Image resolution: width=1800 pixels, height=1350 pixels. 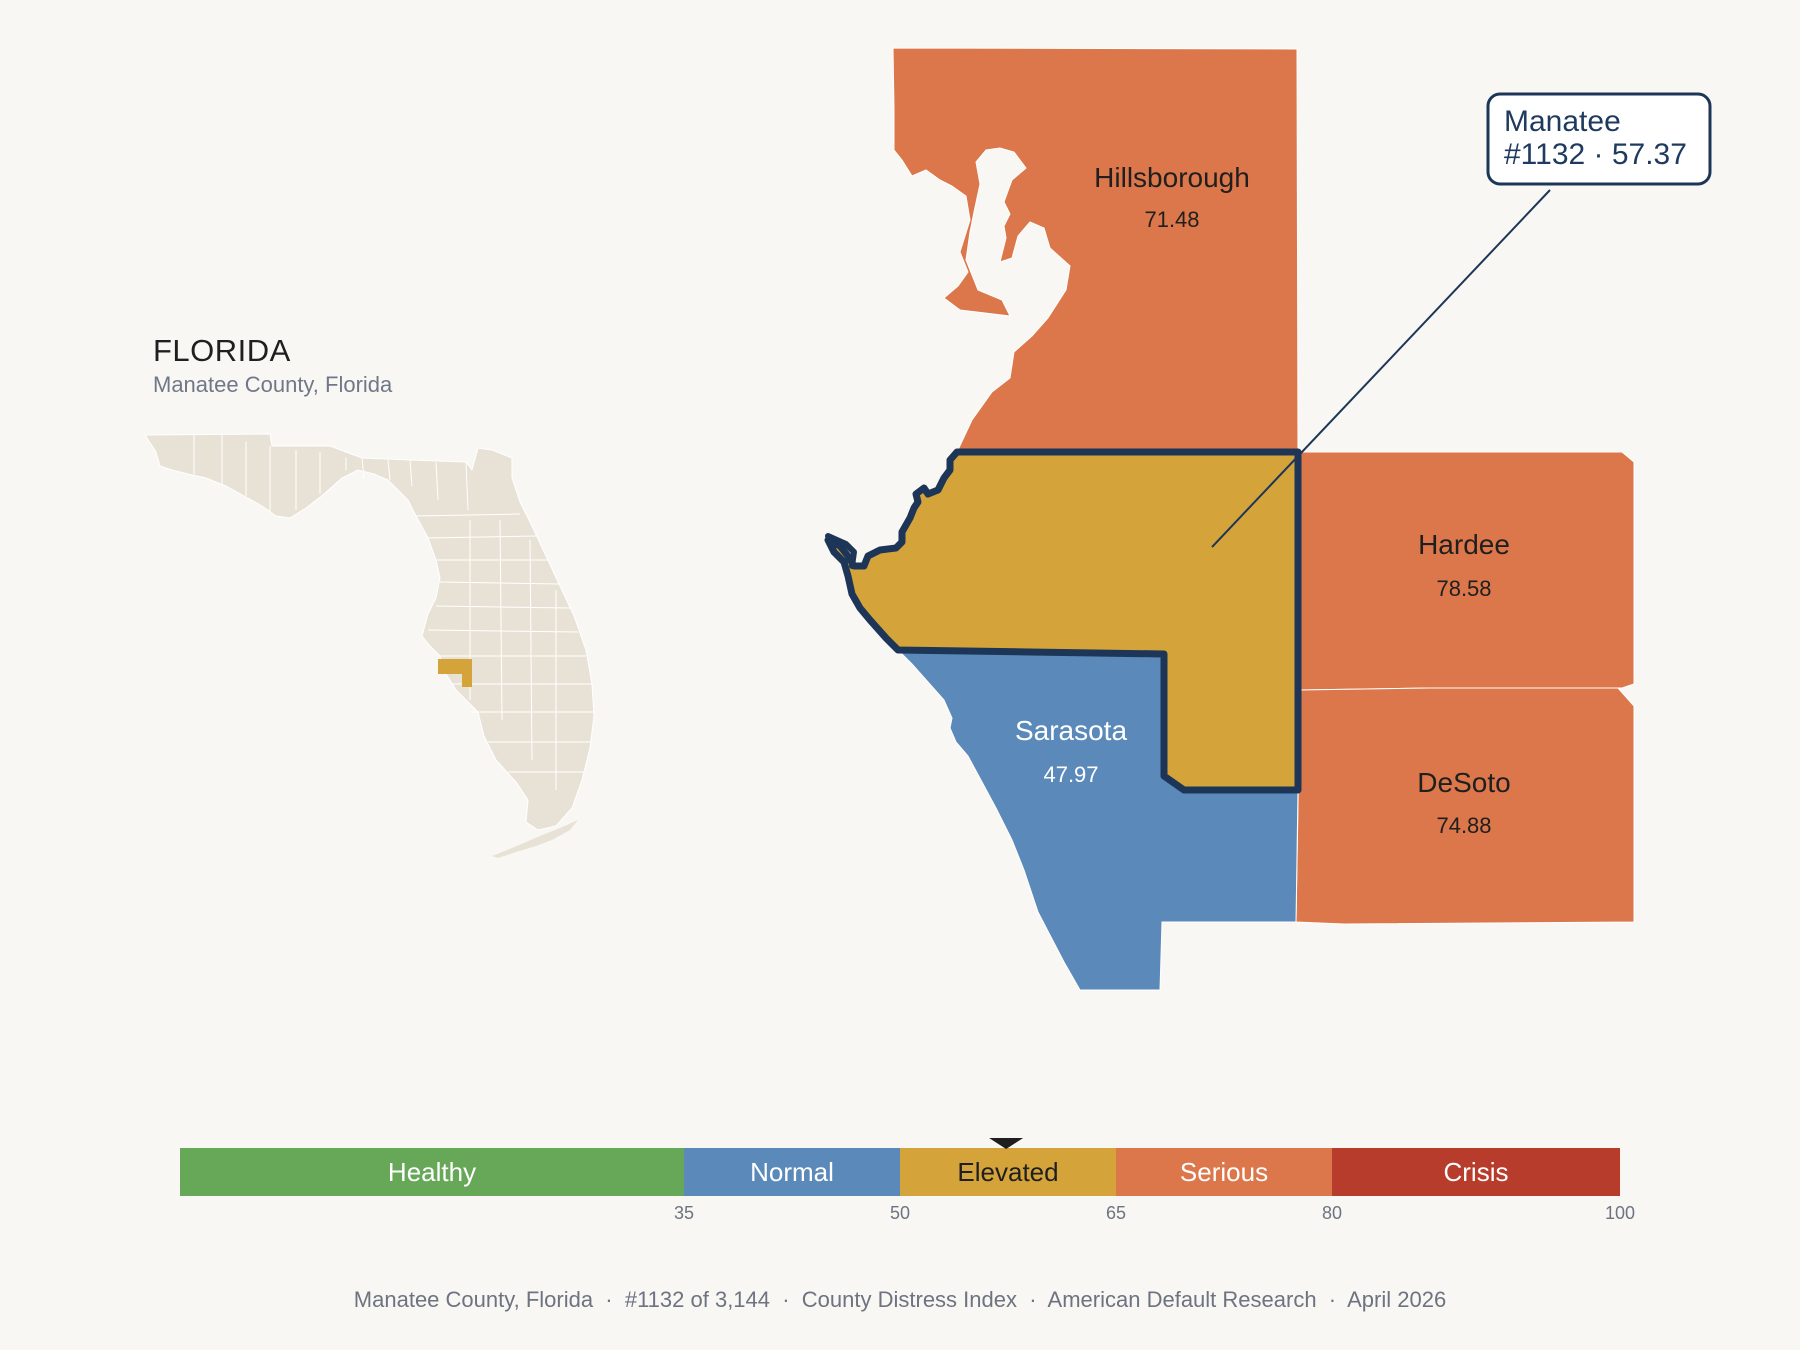 I want to click on legend-band-elevated, so click(x=1008, y=1172).